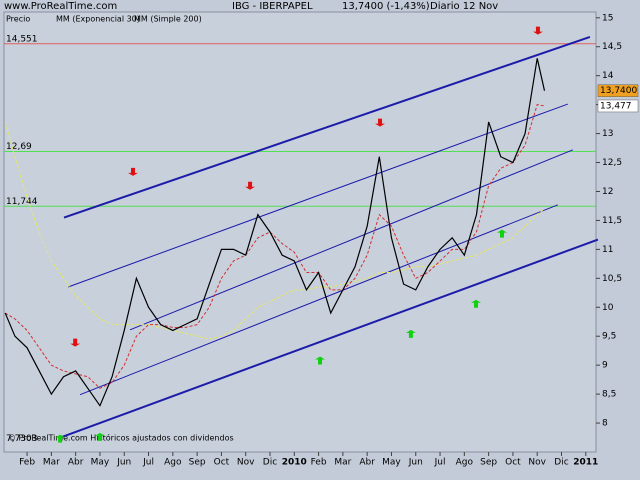  I want to click on y-tick-label: 10, so click(608, 308).